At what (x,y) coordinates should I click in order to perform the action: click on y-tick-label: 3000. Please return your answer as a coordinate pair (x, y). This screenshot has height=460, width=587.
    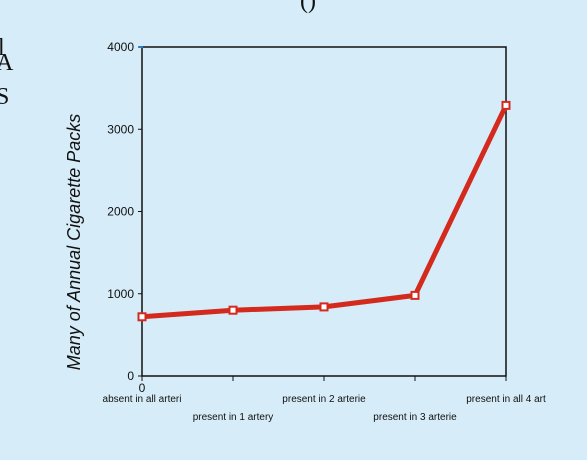
    Looking at the image, I should click on (120, 129).